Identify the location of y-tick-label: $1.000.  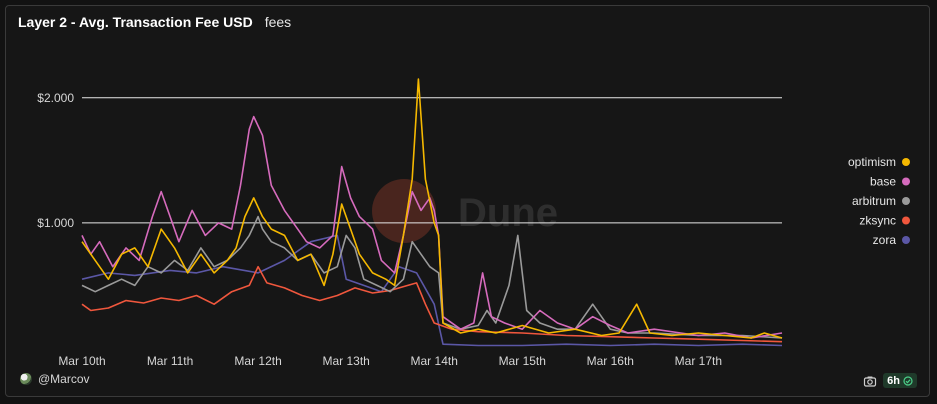
(55, 223).